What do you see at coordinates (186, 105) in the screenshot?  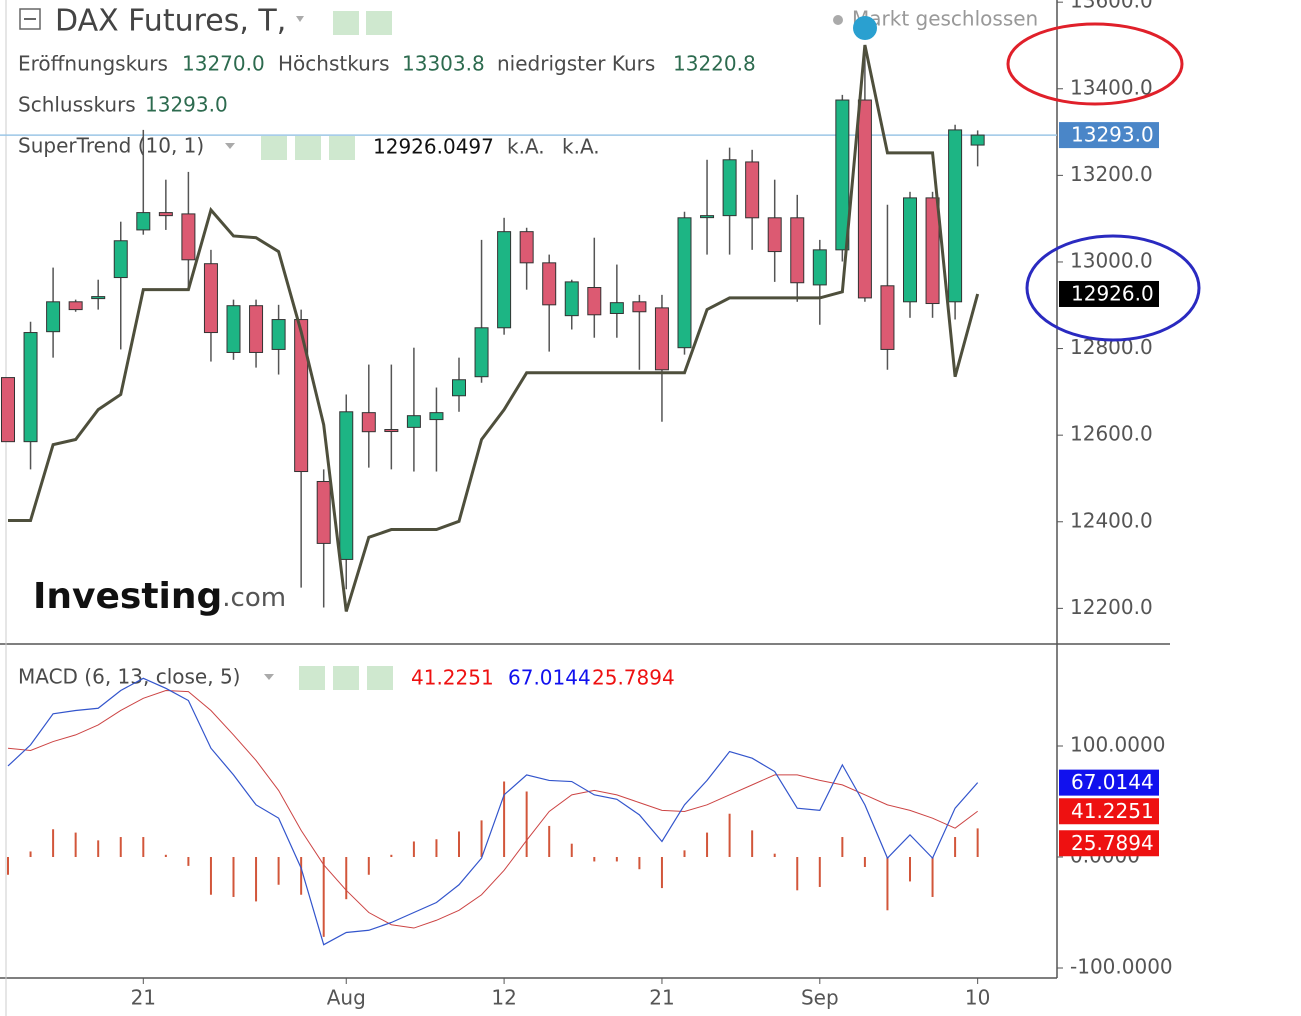 I see `ohlc-value: 13293.0` at bounding box center [186, 105].